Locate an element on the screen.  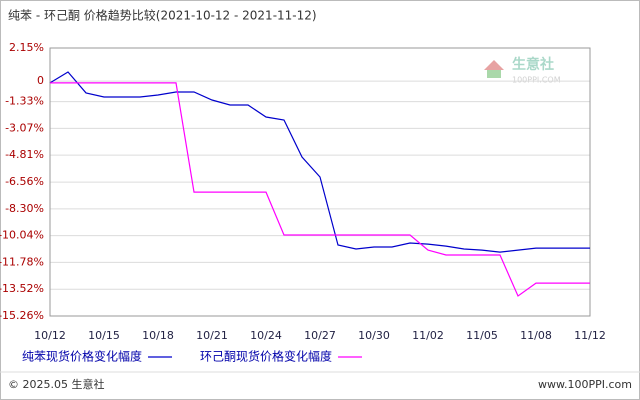
y-tick-label: -1.33% is located at coordinates (24, 101).